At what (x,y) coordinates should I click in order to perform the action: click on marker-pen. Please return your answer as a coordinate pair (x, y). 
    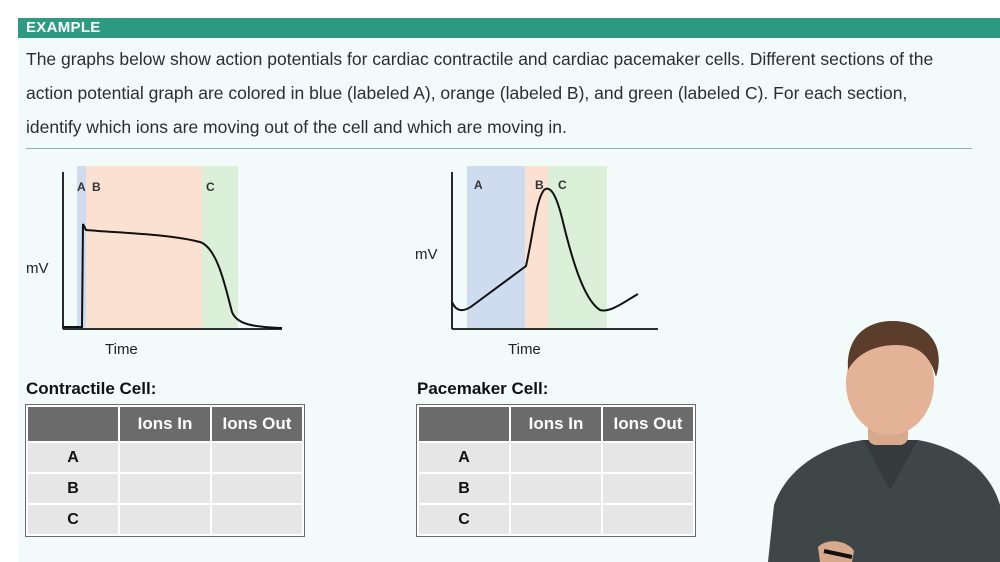
    Looking at the image, I should click on (838, 554).